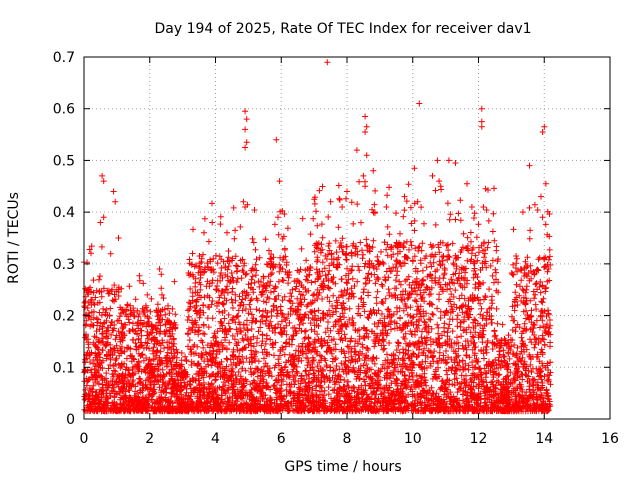 The width and height of the screenshot is (640, 480). Describe the element at coordinates (64, 161) in the screenshot. I see `y-tick-label: 0.5` at that location.